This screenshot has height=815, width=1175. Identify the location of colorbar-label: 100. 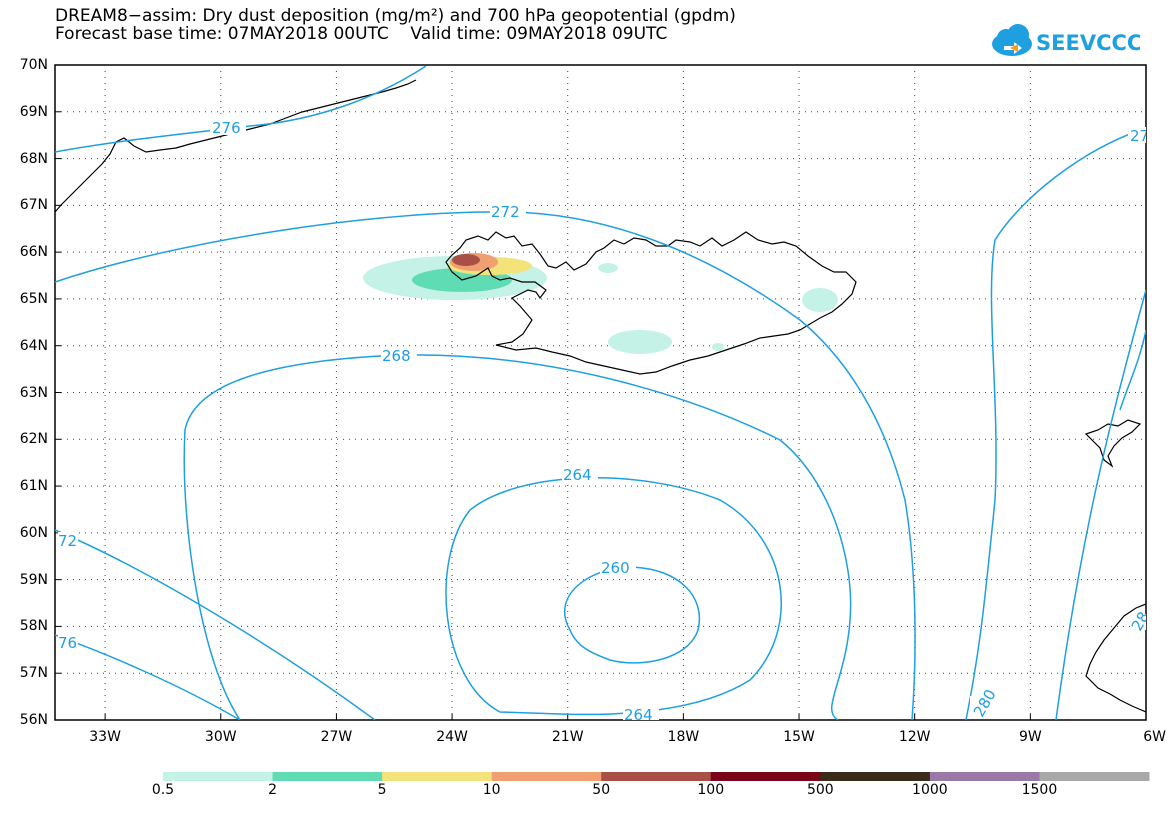
(711, 790).